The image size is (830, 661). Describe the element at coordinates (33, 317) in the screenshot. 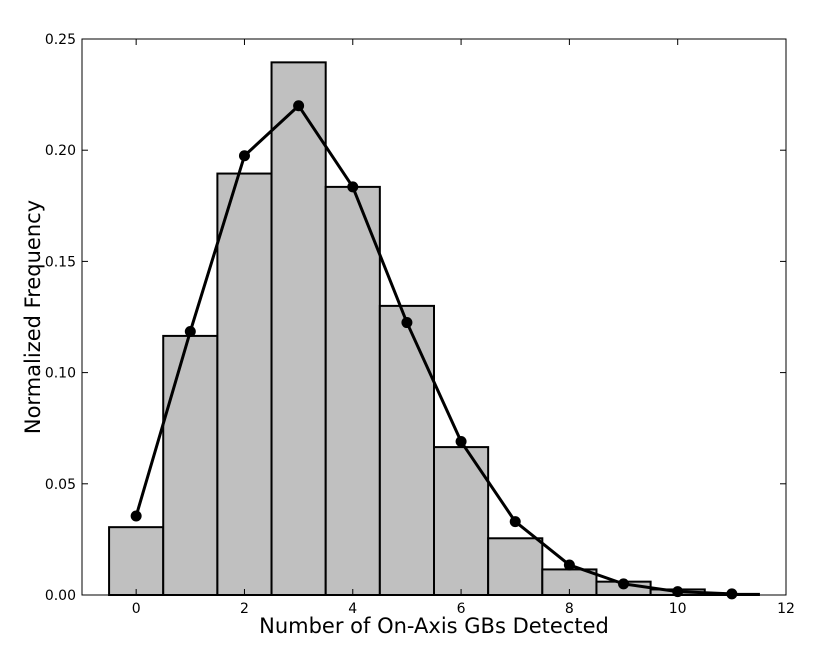

I see `y-axis-label: Normalized Frequency` at that location.